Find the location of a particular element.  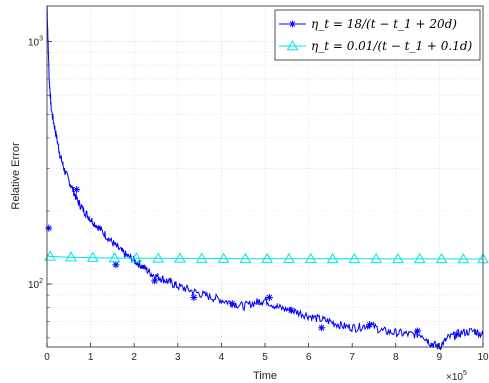

y-tick-label-0: 10² is located at coordinates (35, 284).